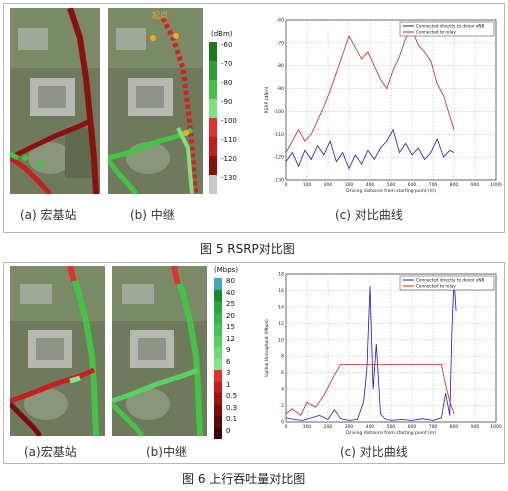  Describe the element at coordinates (228, 350) in the screenshot. I see `fig6-legend-tick: 9` at that location.